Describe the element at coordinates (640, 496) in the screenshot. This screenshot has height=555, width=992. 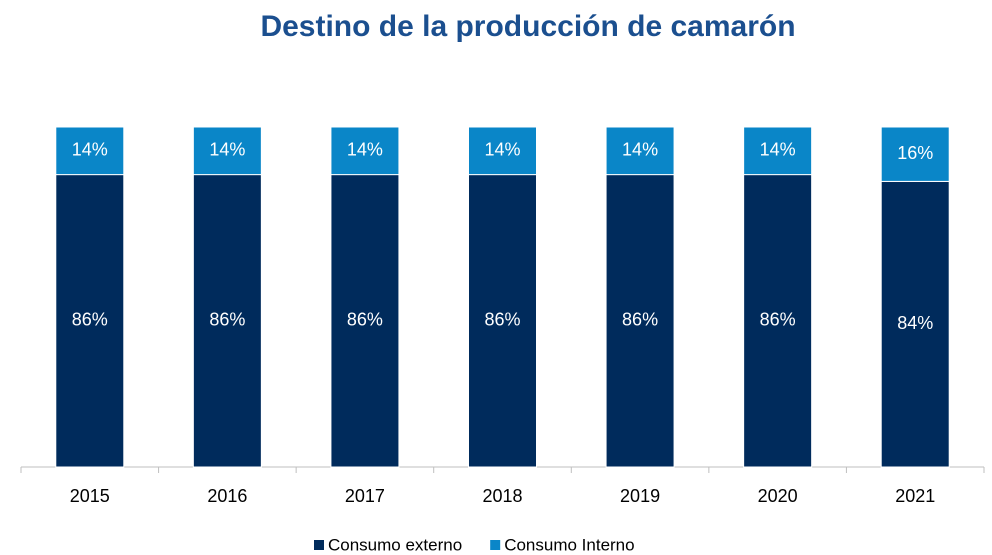
I see `x-tick-label: 2019` at that location.